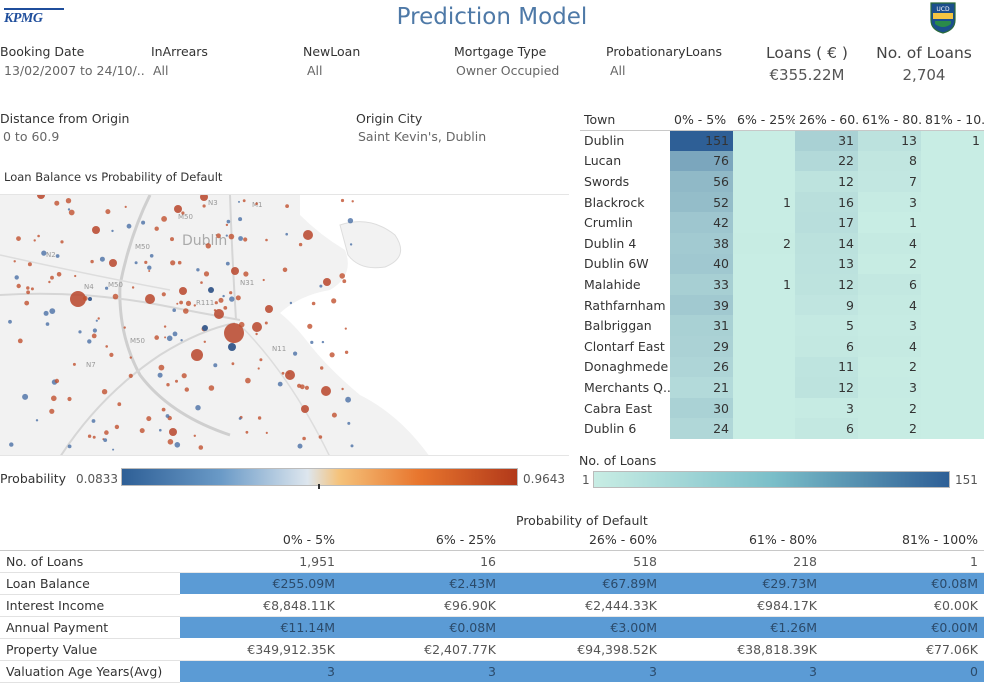 The height and width of the screenshot is (684, 984). What do you see at coordinates (701, 387) in the screenshot?
I see `town-cell: 21` at bounding box center [701, 387].